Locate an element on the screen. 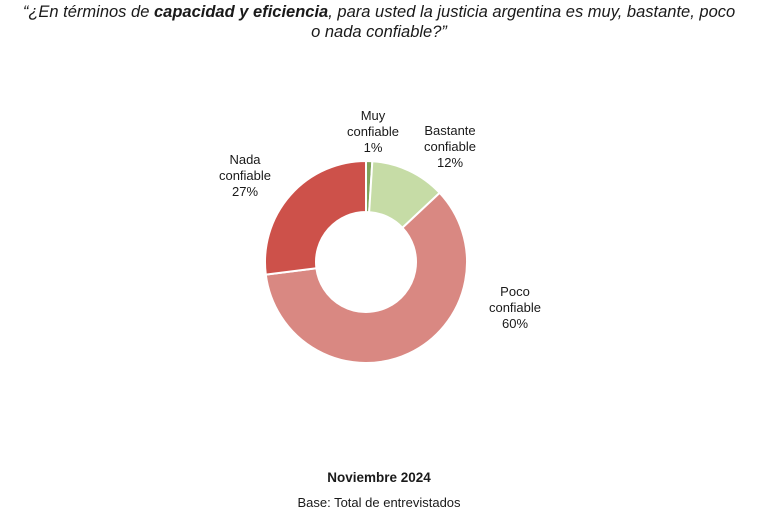 This screenshot has width=758, height=518. title-prefix: “¿En términos de is located at coordinates (88, 12).